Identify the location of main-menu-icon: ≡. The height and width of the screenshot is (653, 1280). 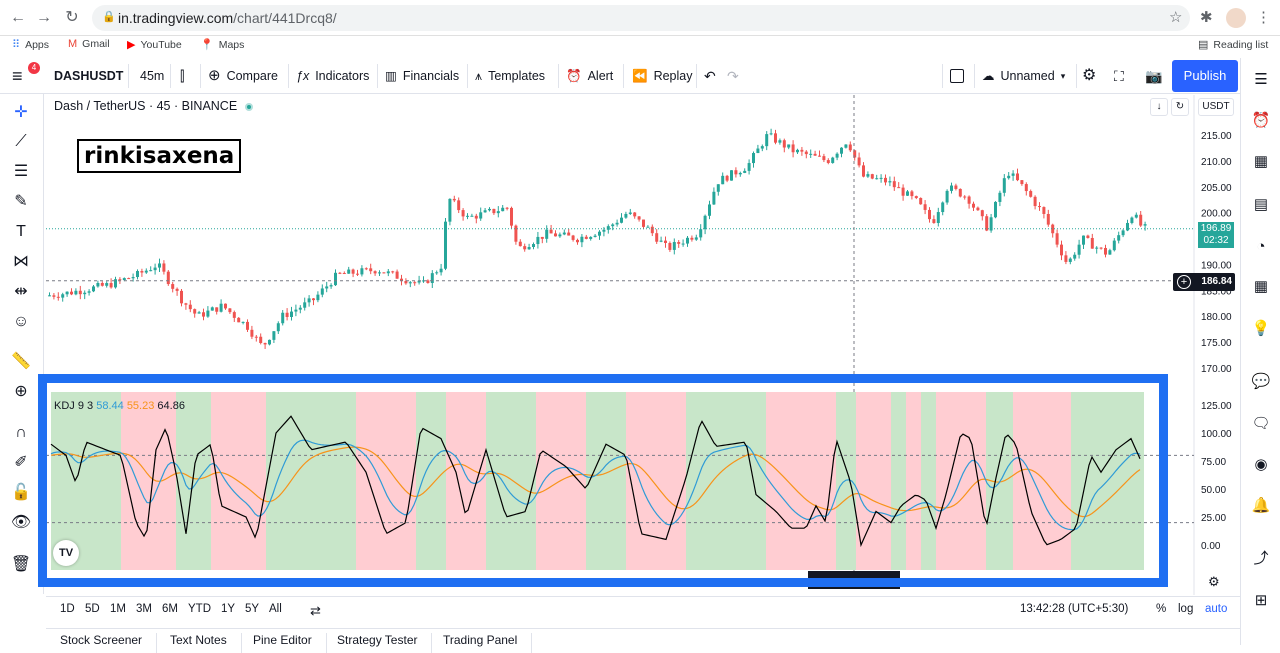
(17, 76).